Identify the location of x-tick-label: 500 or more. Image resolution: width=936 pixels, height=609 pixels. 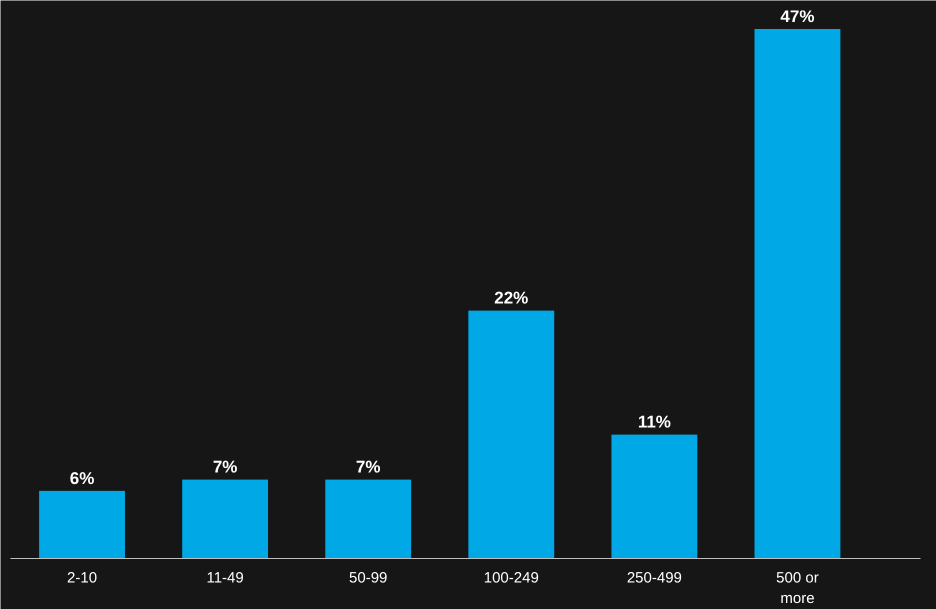
(797, 588).